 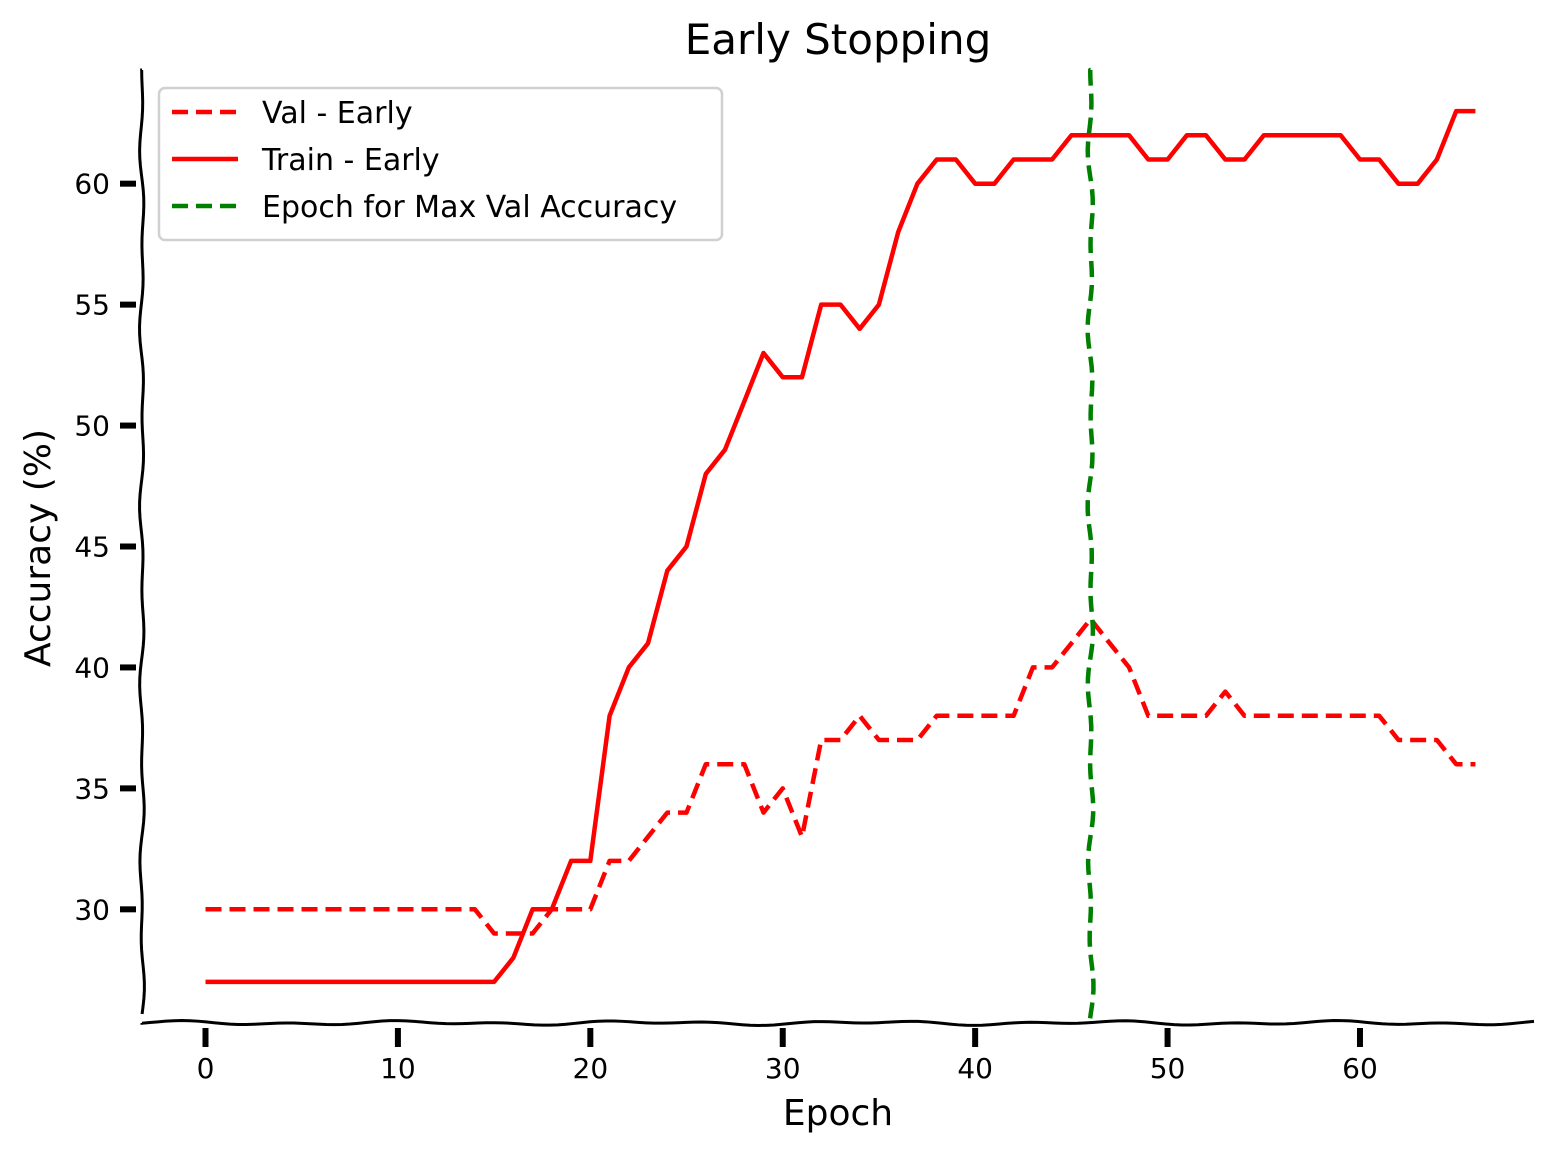 What do you see at coordinates (337, 113) in the screenshot?
I see `legend-label: Val - Early` at bounding box center [337, 113].